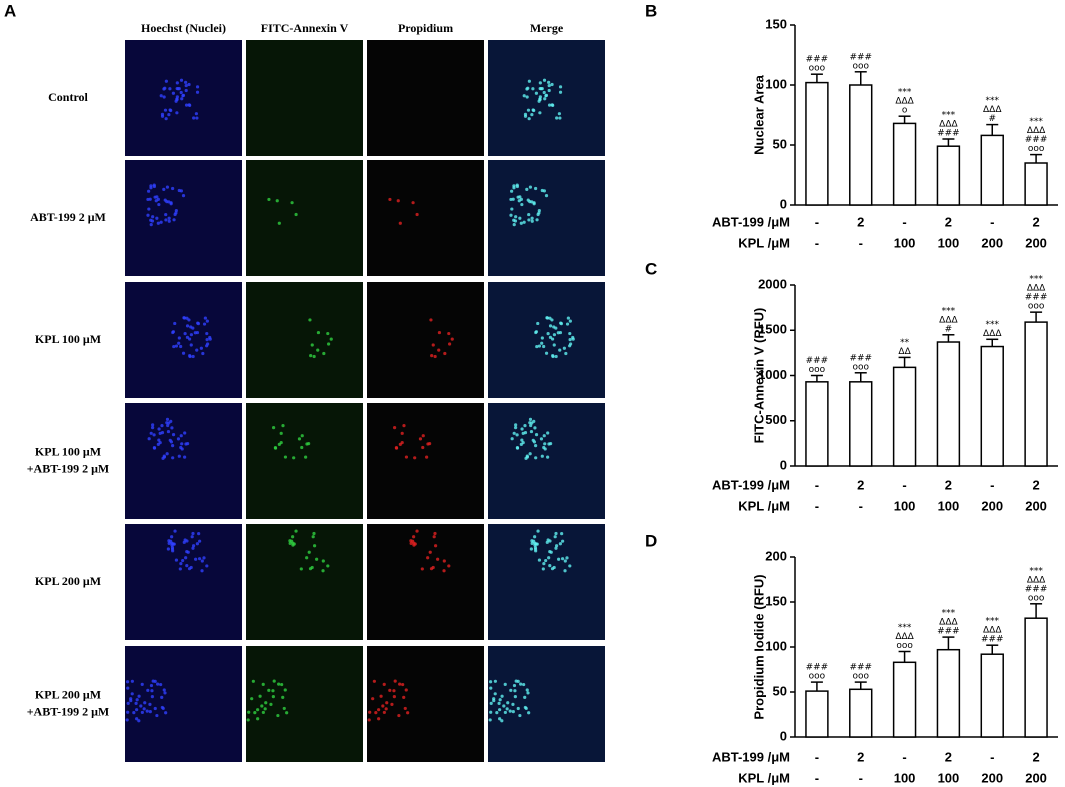 The height and width of the screenshot is (787, 1065). I want to click on x-tick-label: 200, so click(992, 242).